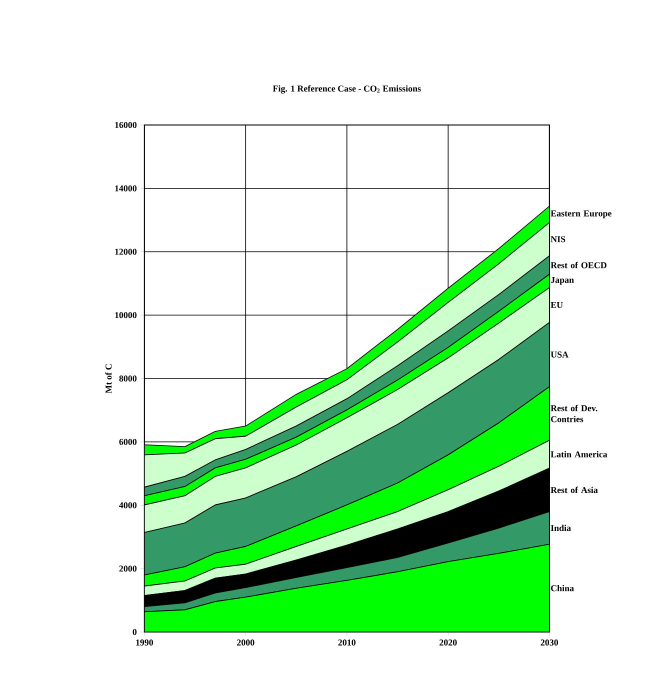  Describe the element at coordinates (347, 642) in the screenshot. I see `x-tick-label: 2010` at that location.